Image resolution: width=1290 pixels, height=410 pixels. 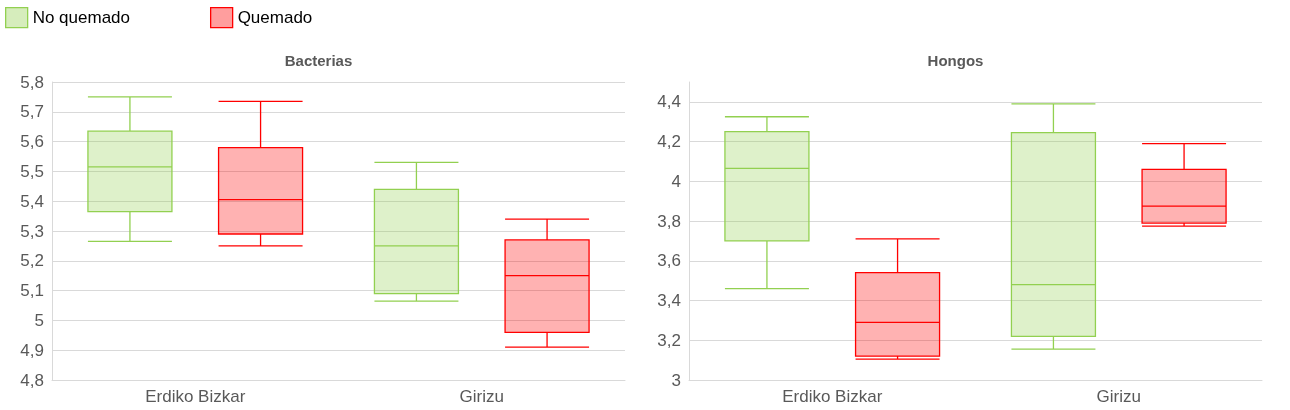 What do you see at coordinates (275, 18) in the screenshot?
I see `legend-label: Quemado` at bounding box center [275, 18].